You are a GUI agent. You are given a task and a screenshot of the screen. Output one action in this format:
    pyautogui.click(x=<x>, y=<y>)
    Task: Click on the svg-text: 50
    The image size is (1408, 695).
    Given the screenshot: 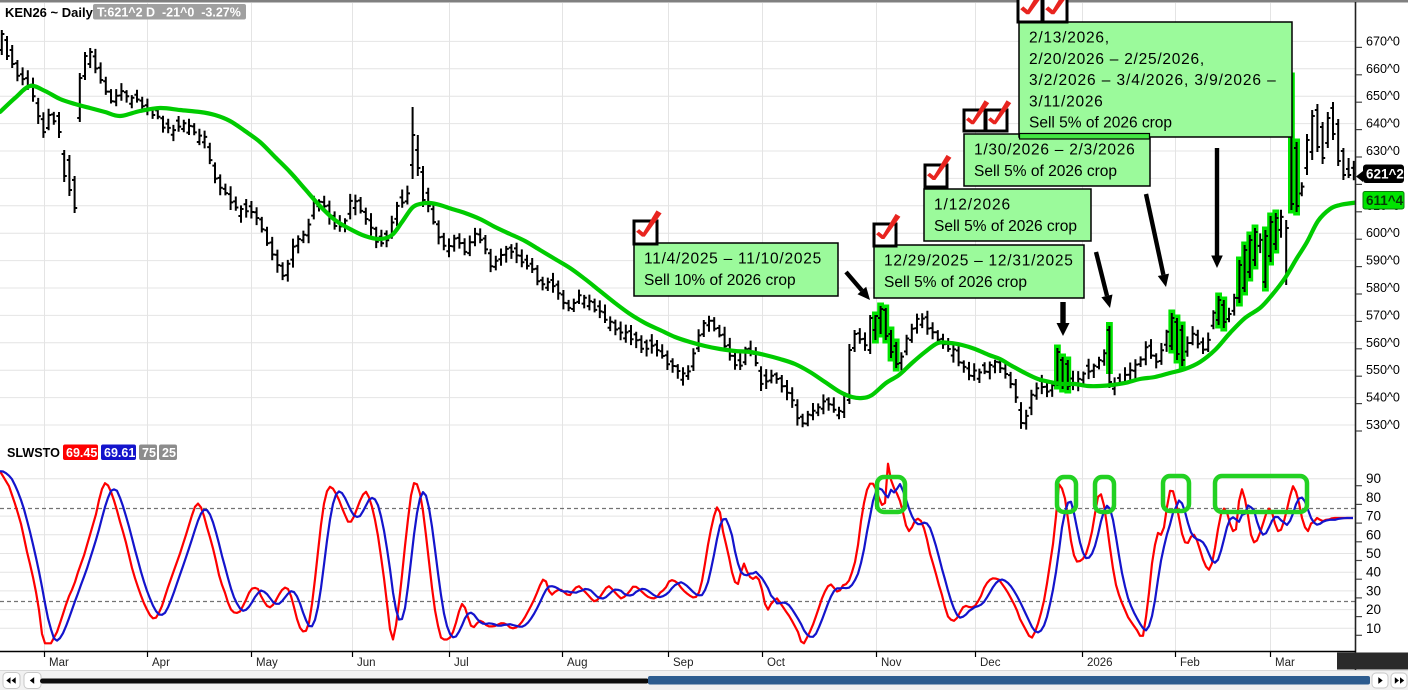 What is the action you would take?
    pyautogui.click(x=1373, y=553)
    